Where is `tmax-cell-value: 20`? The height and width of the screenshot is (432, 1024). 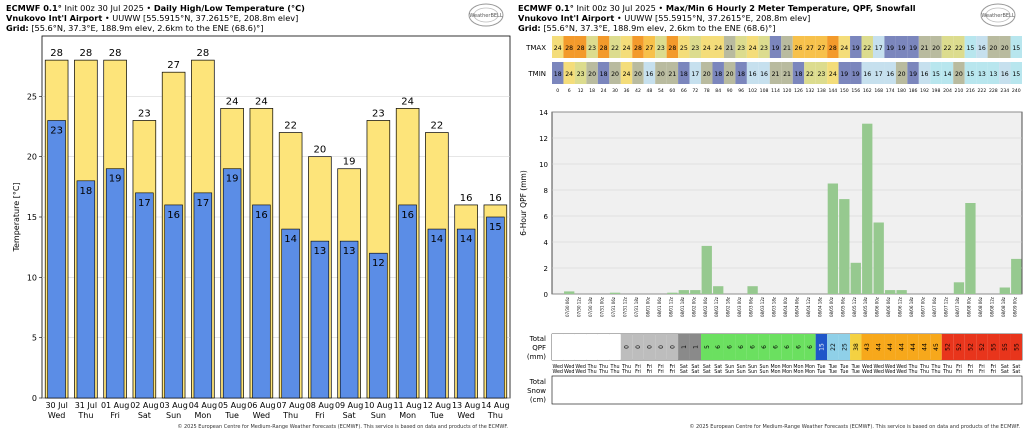 tmax-cell-value: 20 is located at coordinates (993, 48).